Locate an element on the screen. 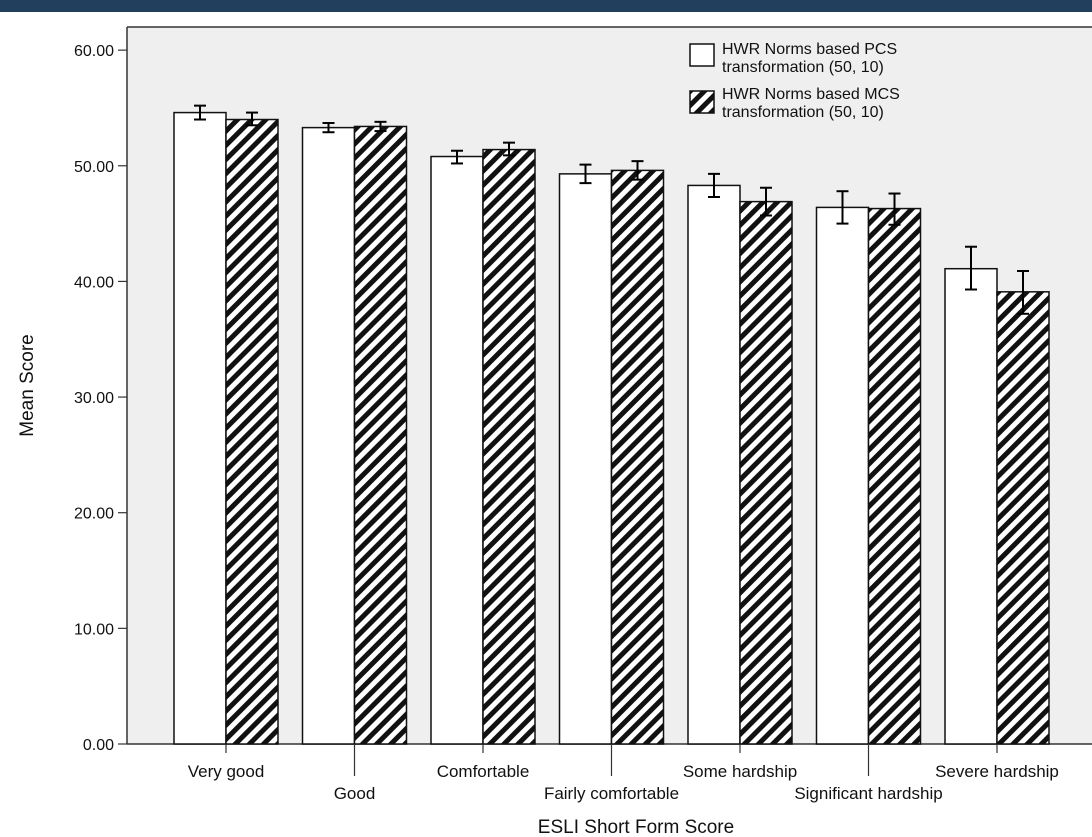 This screenshot has width=1092, height=837. x-category-label: Significant hardship is located at coordinates (868, 793).